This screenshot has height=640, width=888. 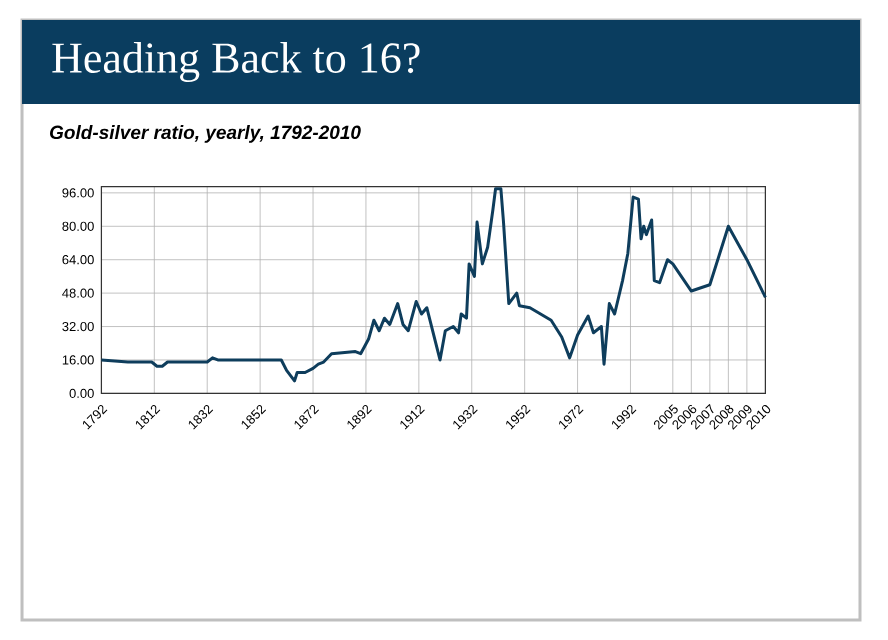 What do you see at coordinates (236, 61) in the screenshot?
I see `chart-title: Heading Back to 16?` at bounding box center [236, 61].